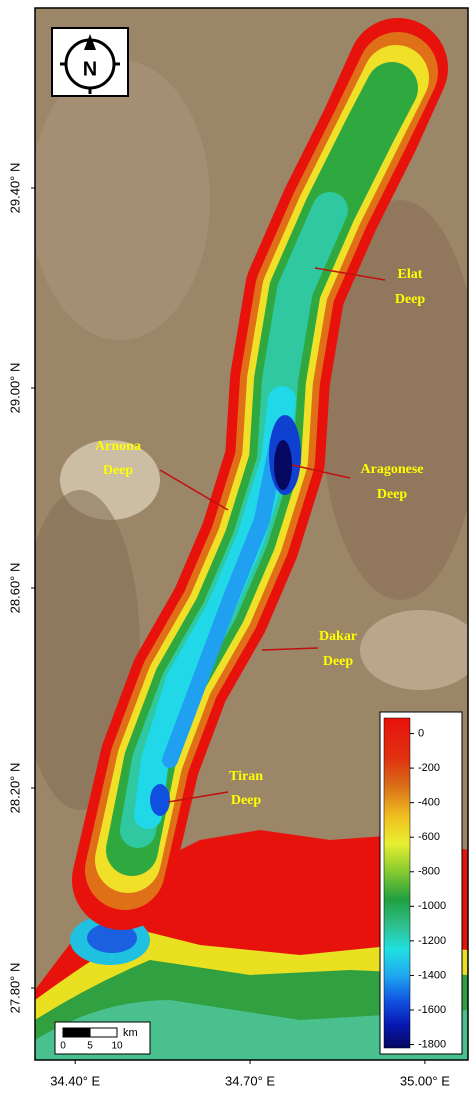  I want to click on lat-tick-label: 29.00° N, so click(14, 388).